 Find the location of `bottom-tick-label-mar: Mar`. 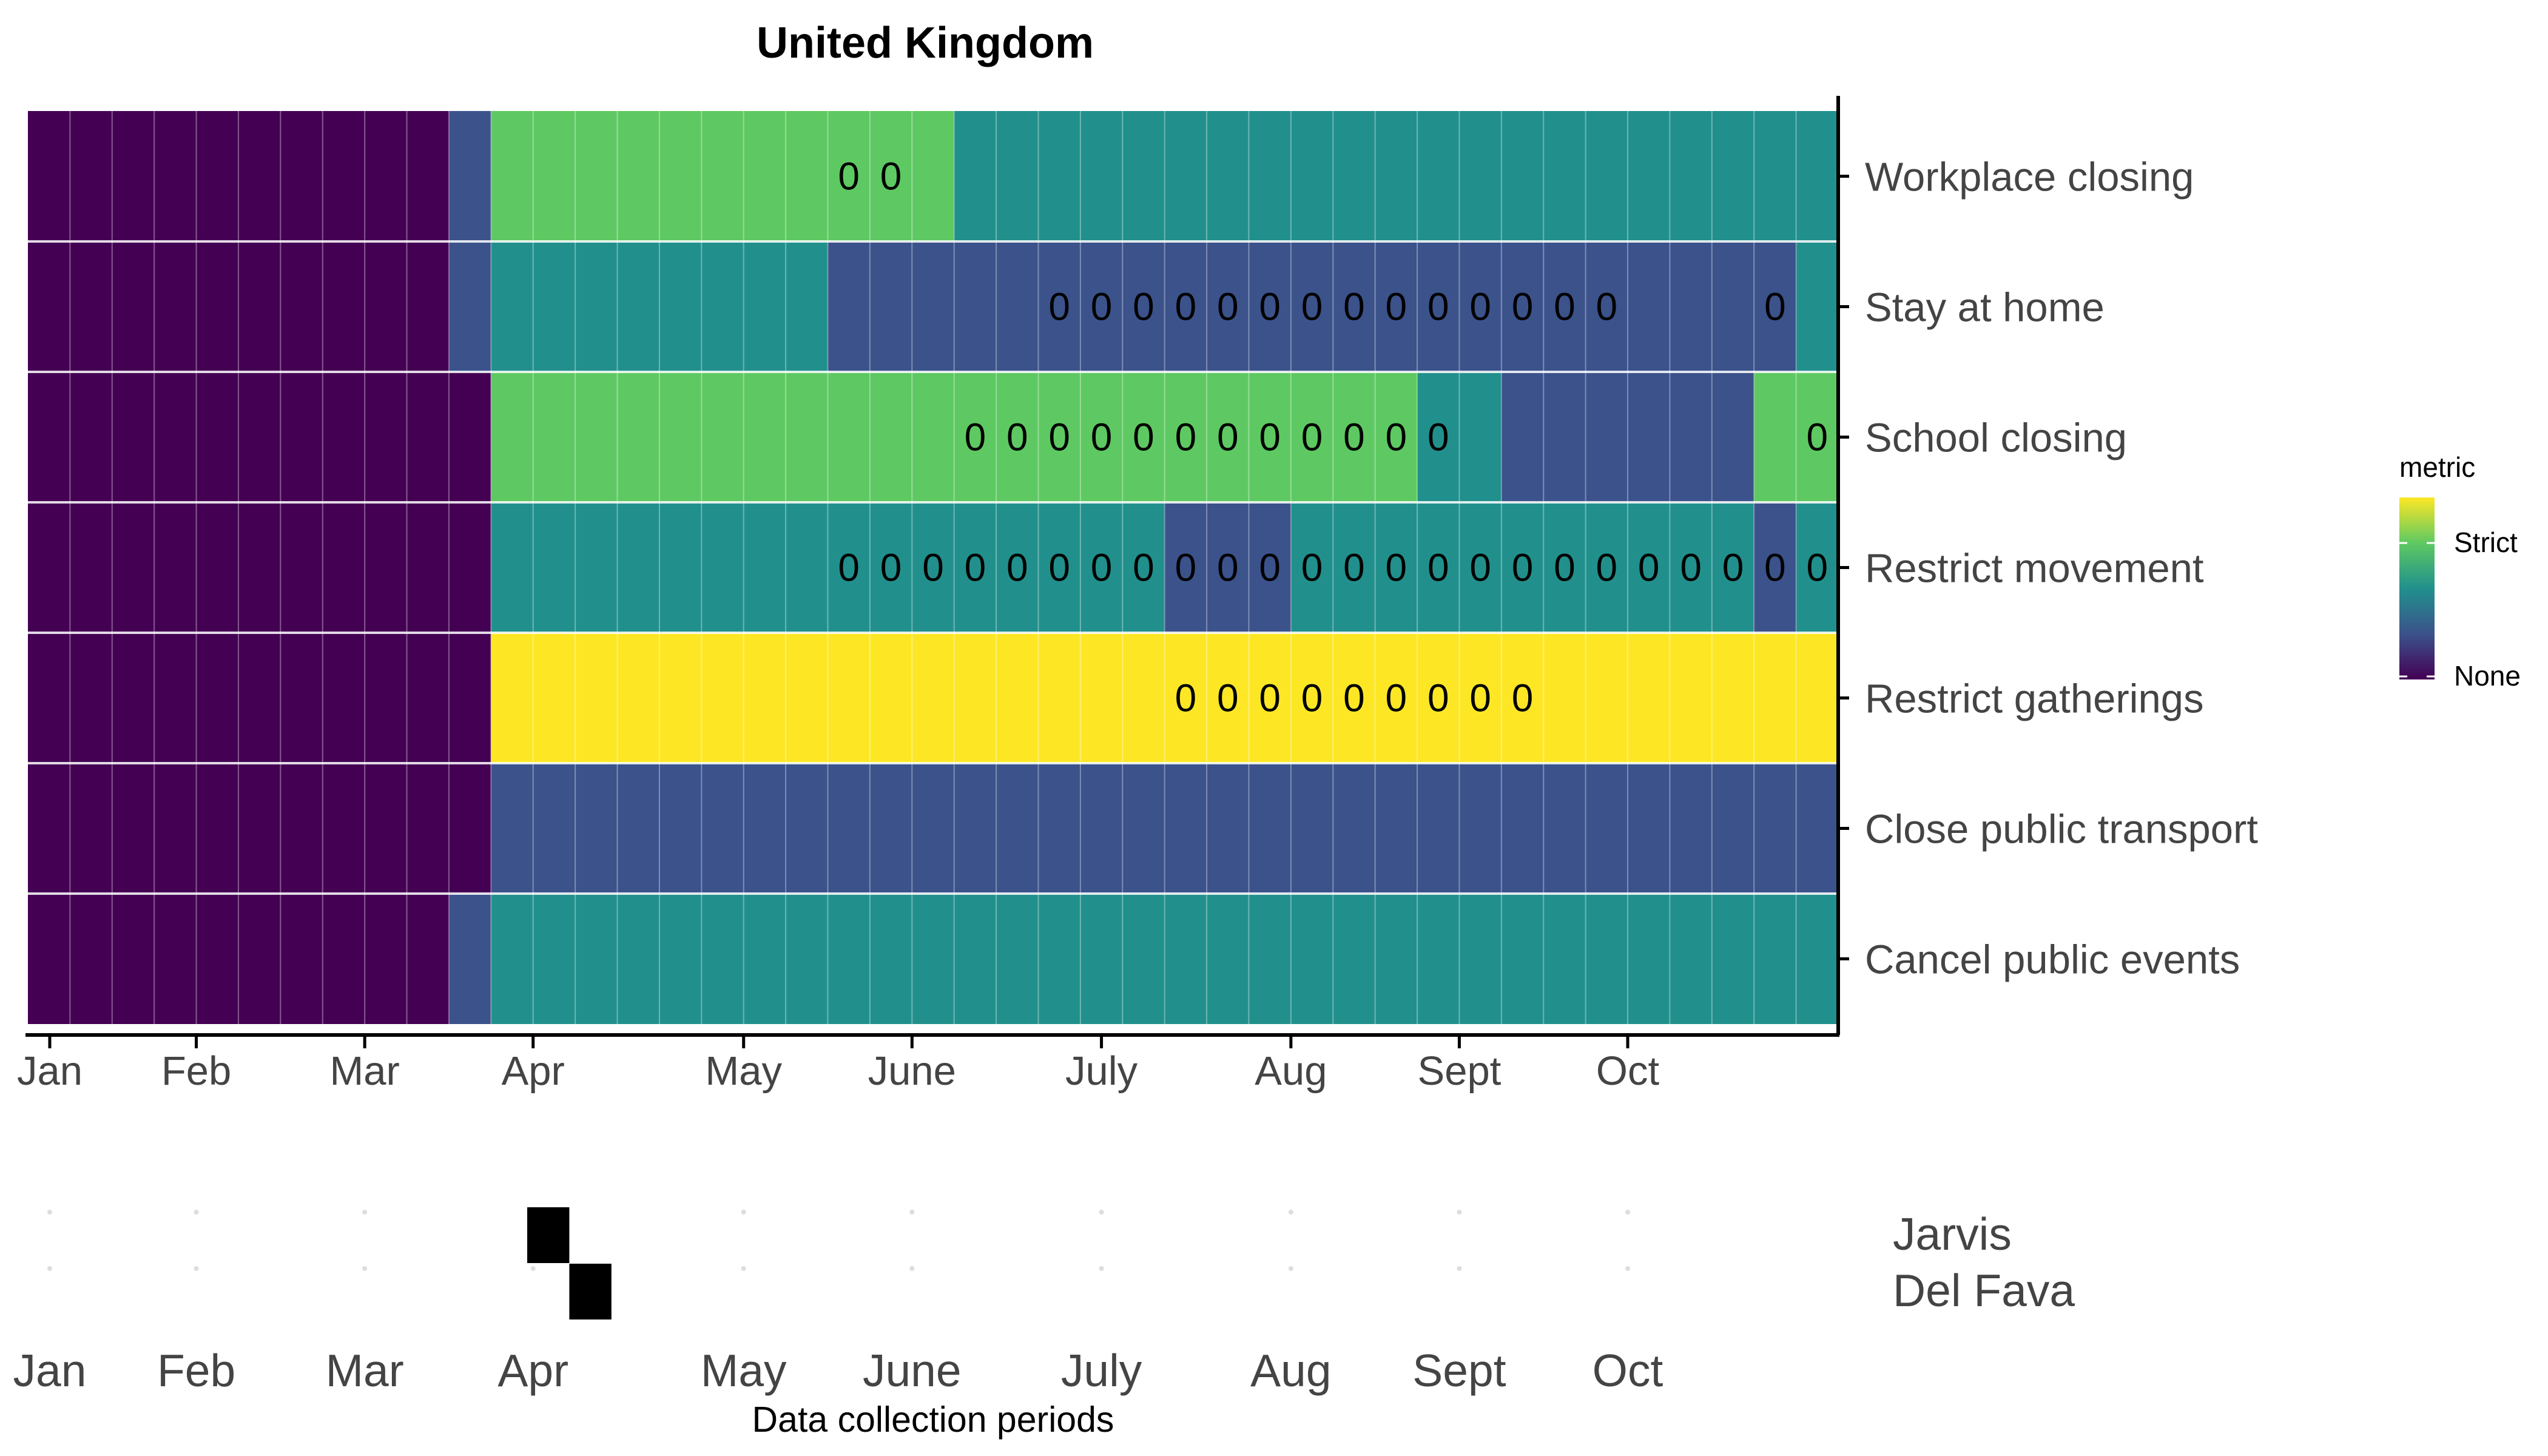

bottom-tick-label-mar: Mar is located at coordinates (365, 1370).